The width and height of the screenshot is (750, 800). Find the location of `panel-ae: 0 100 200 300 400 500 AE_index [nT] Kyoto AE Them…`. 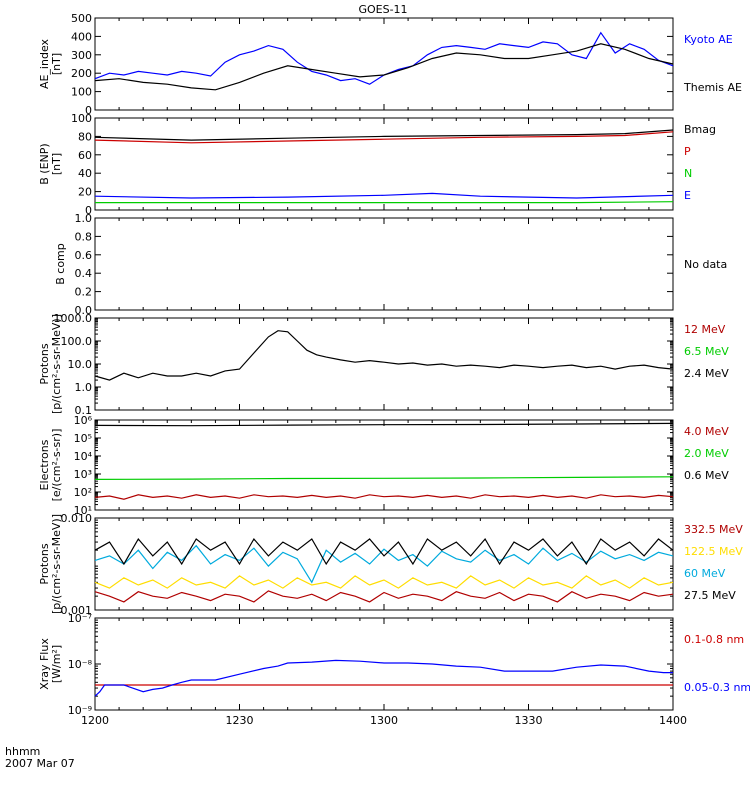

panel-ae: 0 100 200 300 400 500 AE_index [nT] Kyoto AE Them… is located at coordinates (390, 64).